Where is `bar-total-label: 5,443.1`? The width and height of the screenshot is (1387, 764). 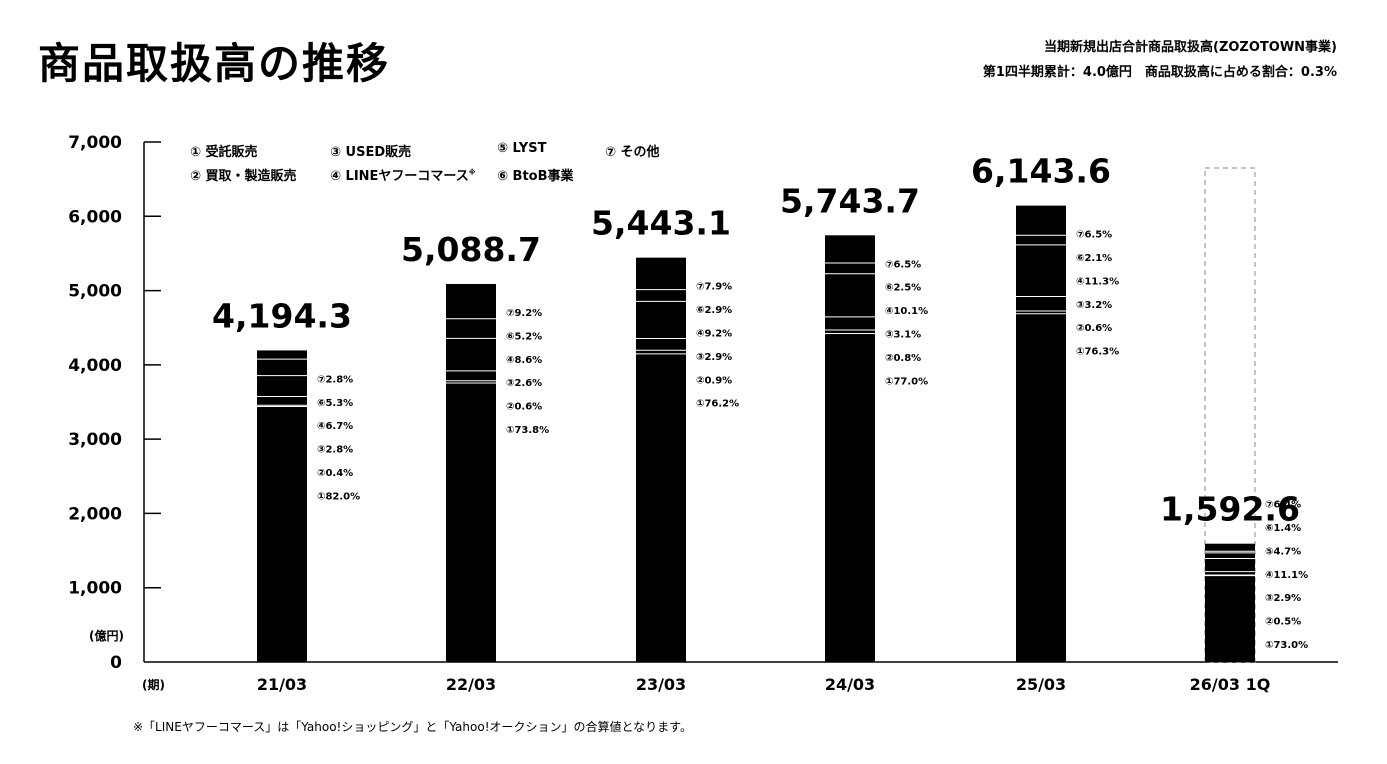 bar-total-label: 5,443.1 is located at coordinates (661, 223).